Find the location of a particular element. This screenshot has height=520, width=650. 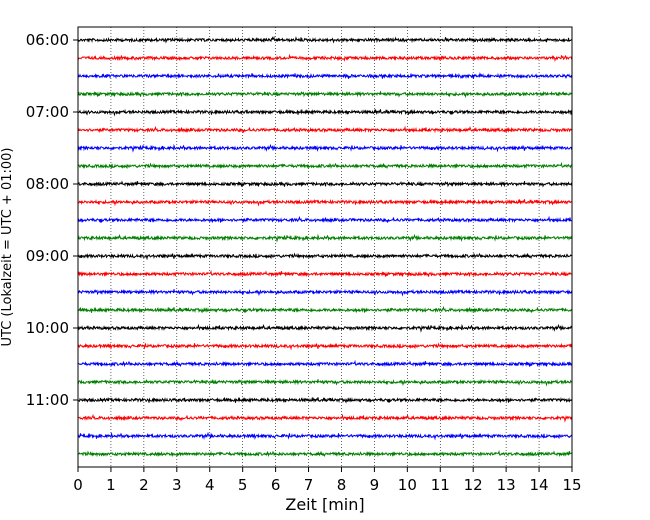

y-tick-label: 08:00 is located at coordinates (47, 184).